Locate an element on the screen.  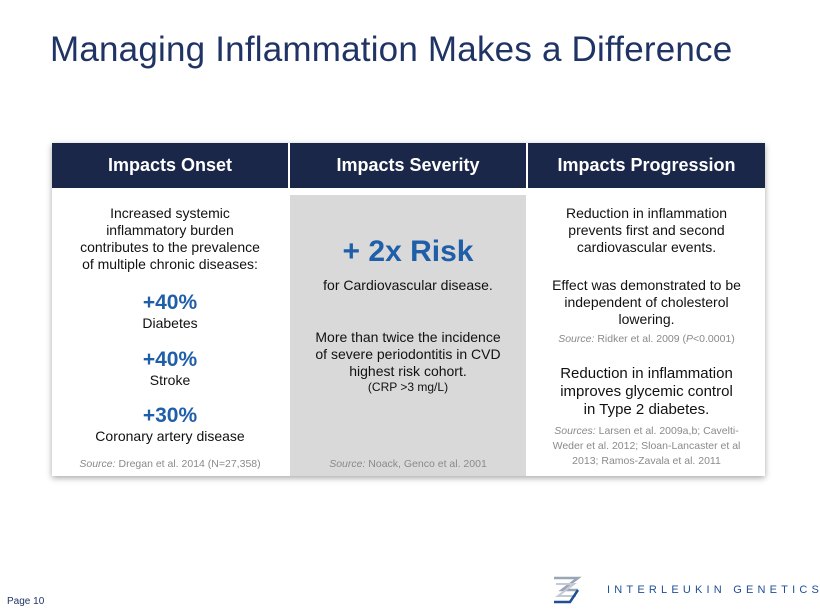
progression-line: prevents first and second is located at coordinates (646, 230).